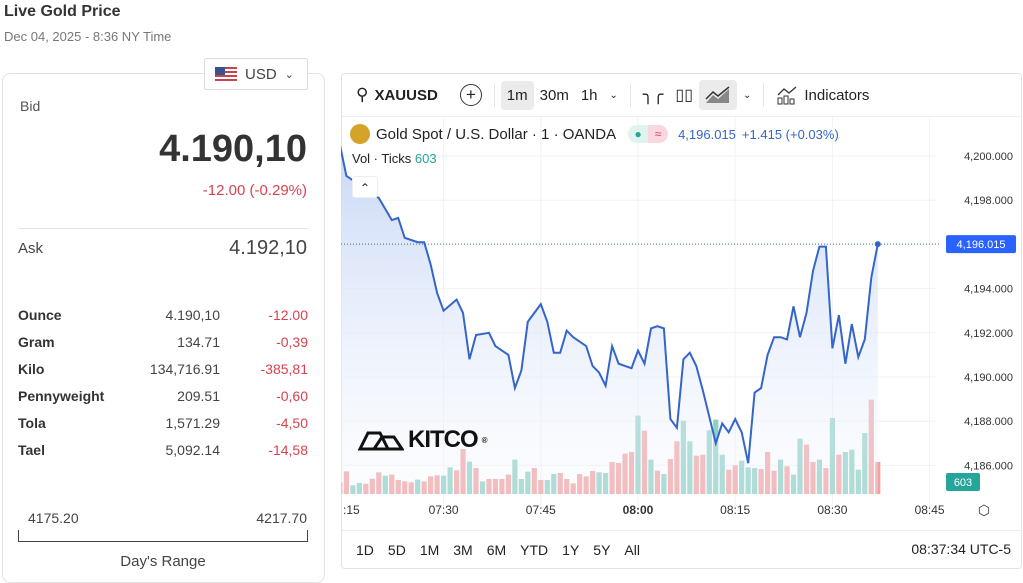 This screenshot has width=1023, height=583. I want to click on range-1m: 1M, so click(429, 549).